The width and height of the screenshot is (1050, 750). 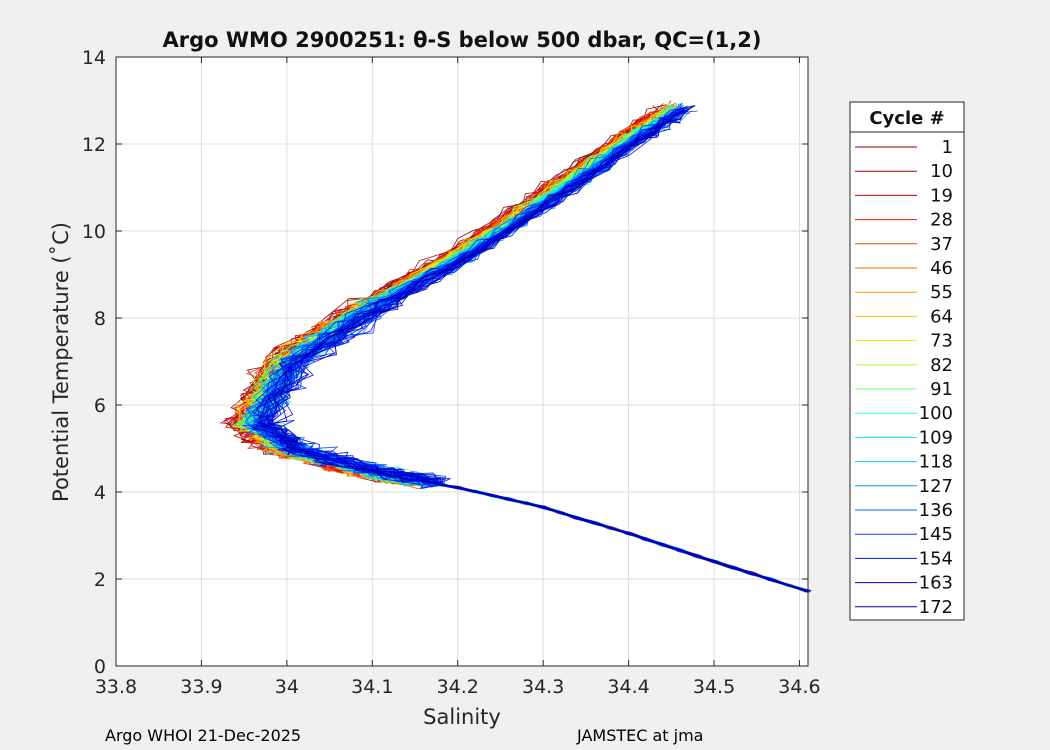 I want to click on legend-label: 118, so click(x=936, y=462).